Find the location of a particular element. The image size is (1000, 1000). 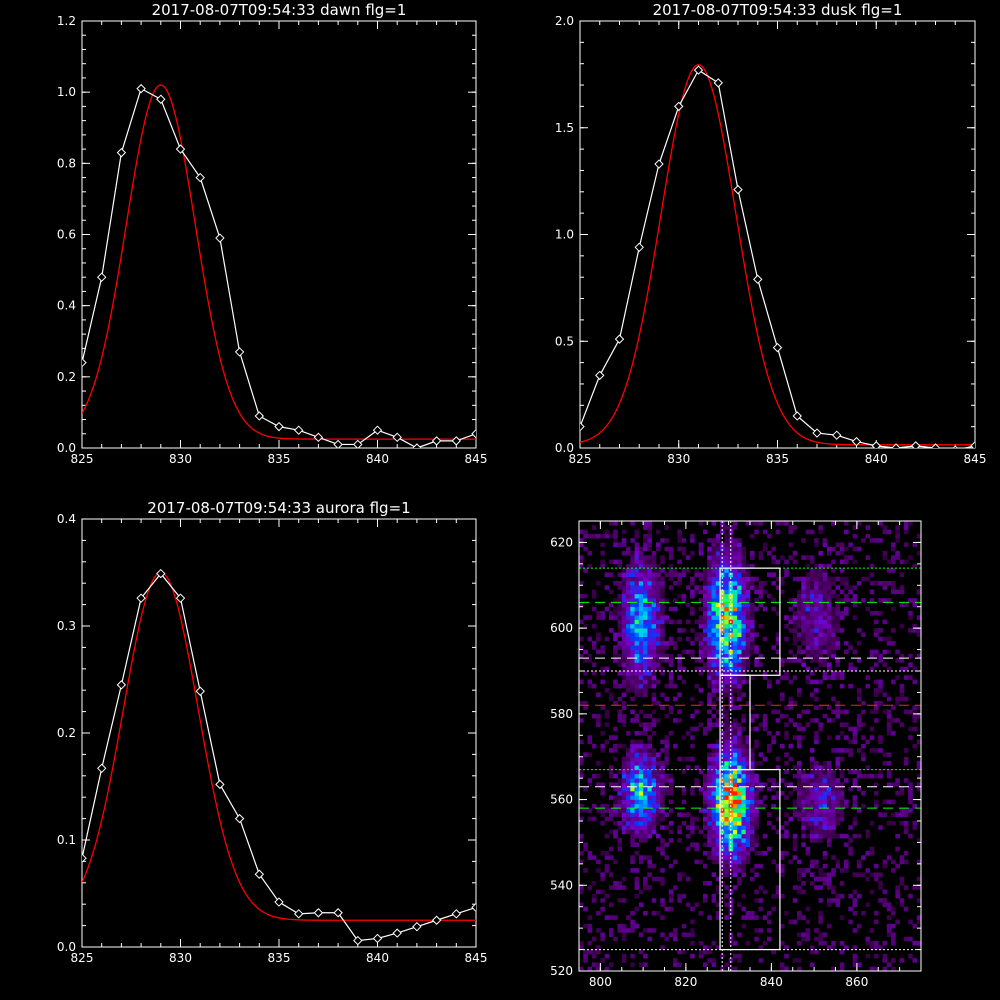

y-tick-label: 0.3 is located at coordinates (66, 626).